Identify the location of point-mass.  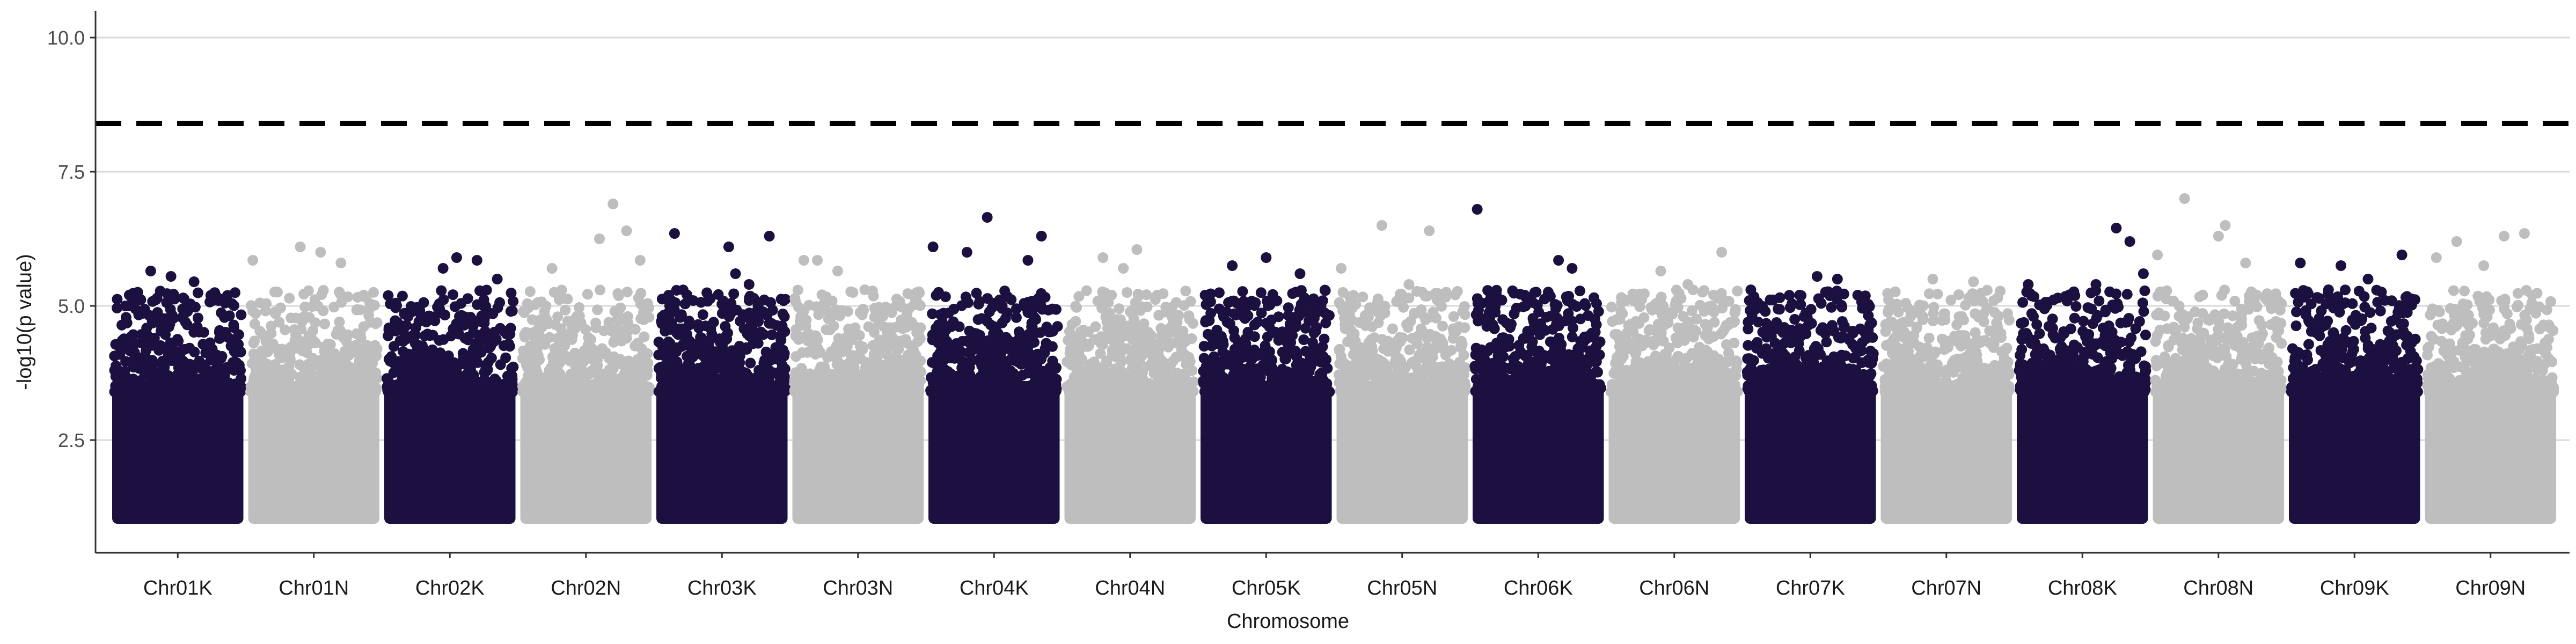
(1266, 452).